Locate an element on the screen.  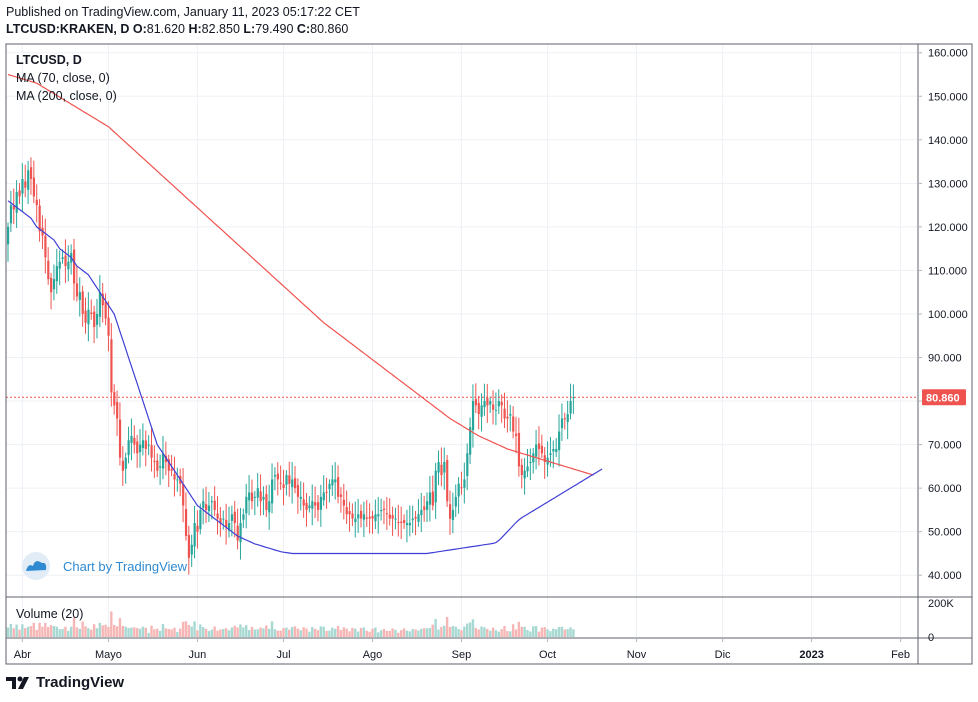
time-tick-label: Abr is located at coordinates (22, 655).